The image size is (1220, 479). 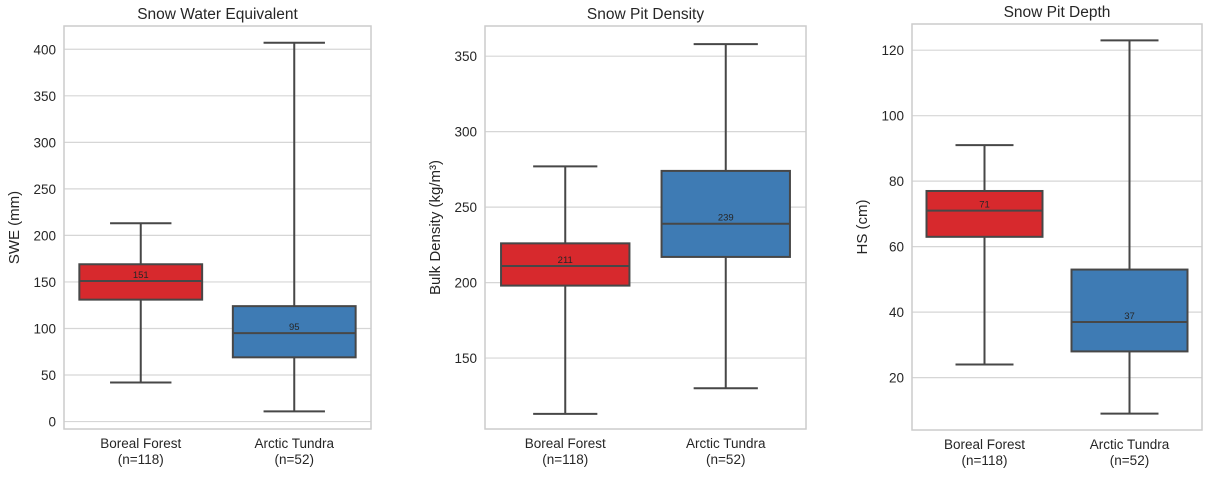 What do you see at coordinates (294, 227) in the screenshot?
I see `box-1: 95` at bounding box center [294, 227].